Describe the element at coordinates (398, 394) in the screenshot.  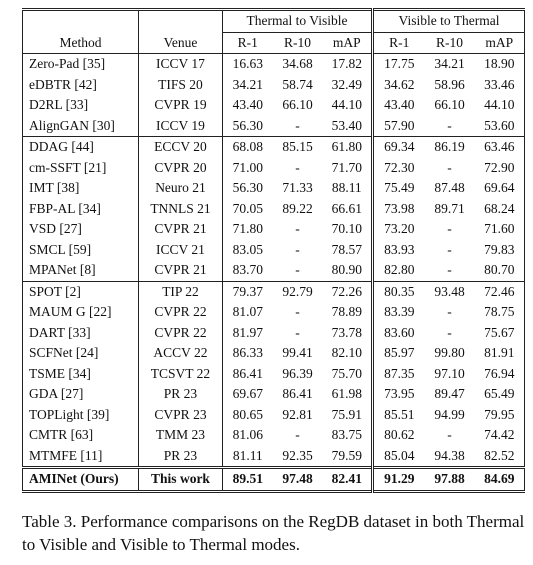
I see `metric-cell: 73.95` at that location.